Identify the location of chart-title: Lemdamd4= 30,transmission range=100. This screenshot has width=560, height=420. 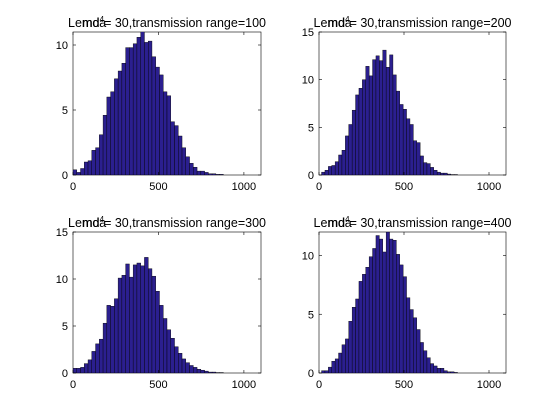
(167, 22).